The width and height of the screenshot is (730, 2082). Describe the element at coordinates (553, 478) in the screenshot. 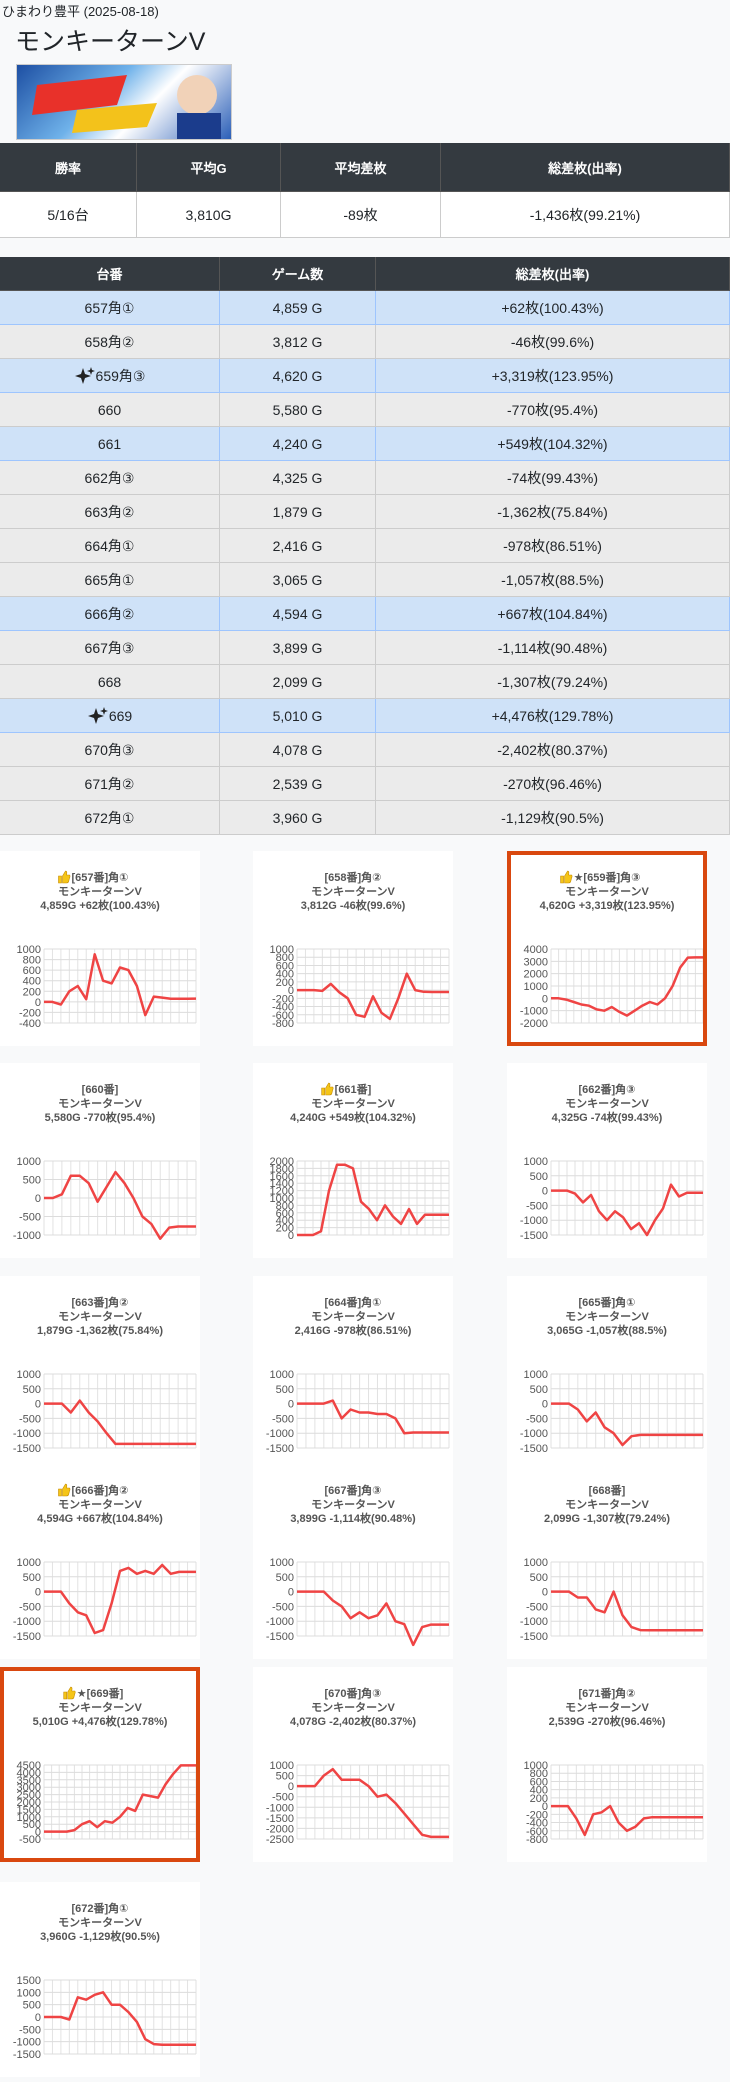

I see `machine-total: -74枚(99.43%)` at that location.